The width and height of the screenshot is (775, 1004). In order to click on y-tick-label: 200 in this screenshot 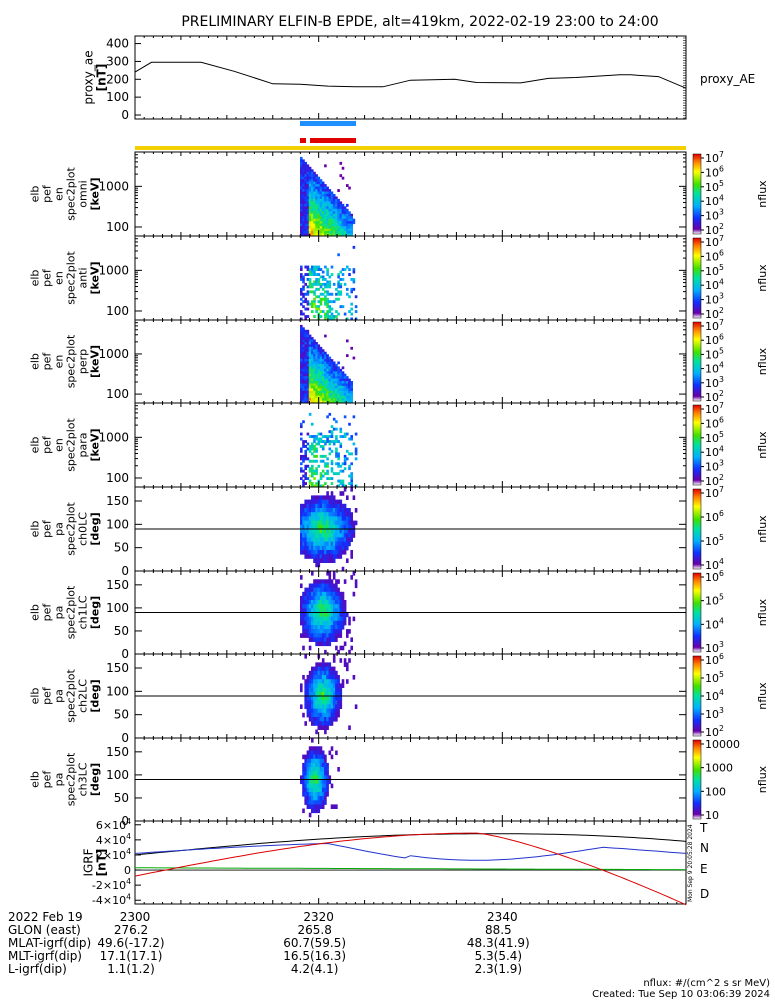, I will do `click(117, 79)`.